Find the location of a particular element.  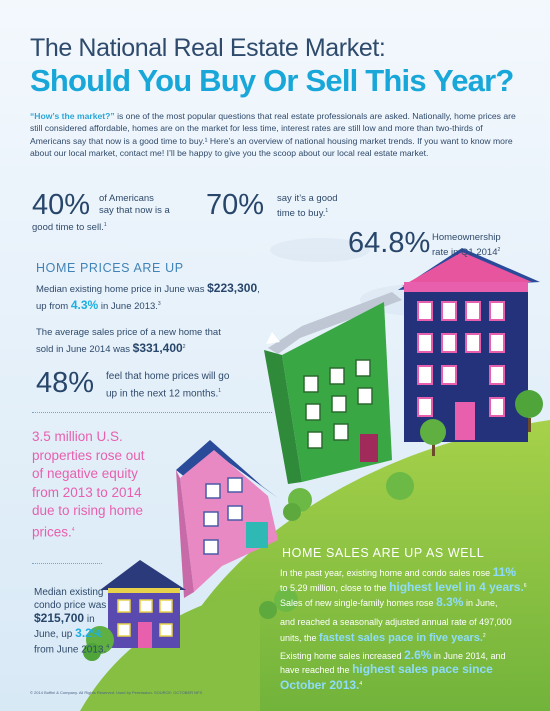

condo-value: $215,700 is located at coordinates (59, 618).